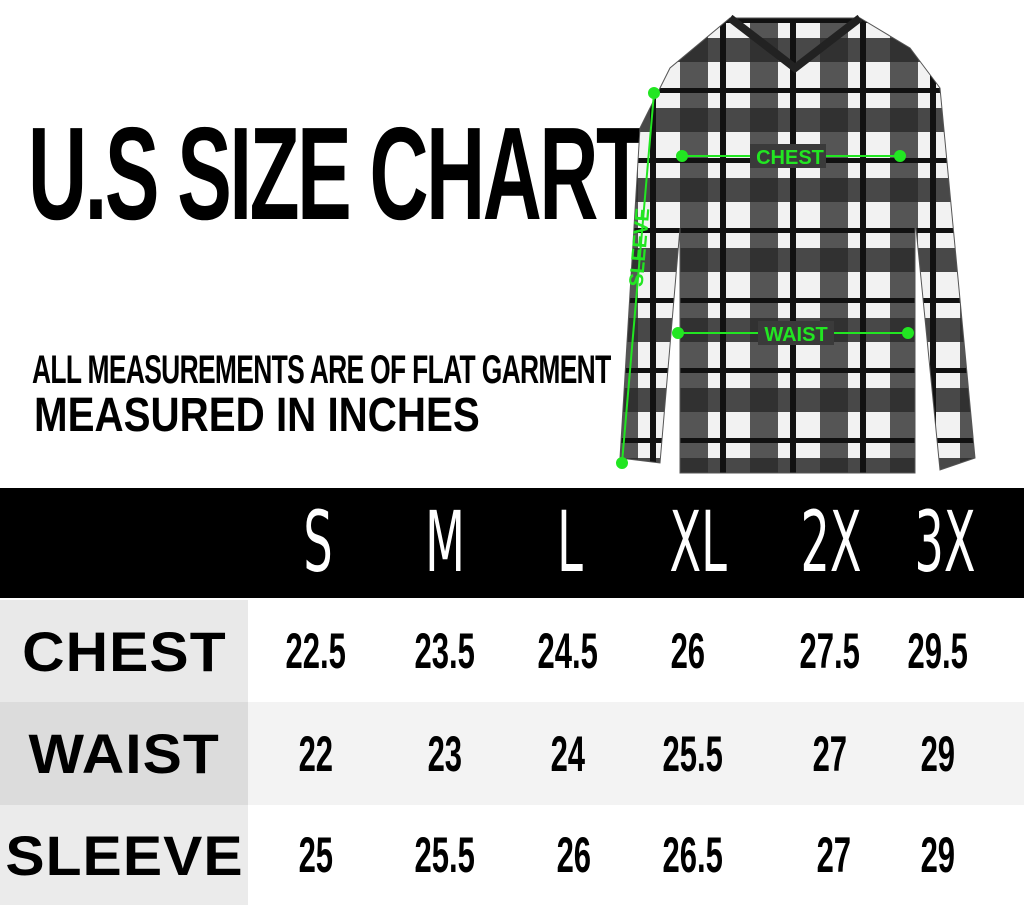 The width and height of the screenshot is (1024, 905). What do you see at coordinates (316, 855) in the screenshot?
I see `cell: 25` at bounding box center [316, 855].